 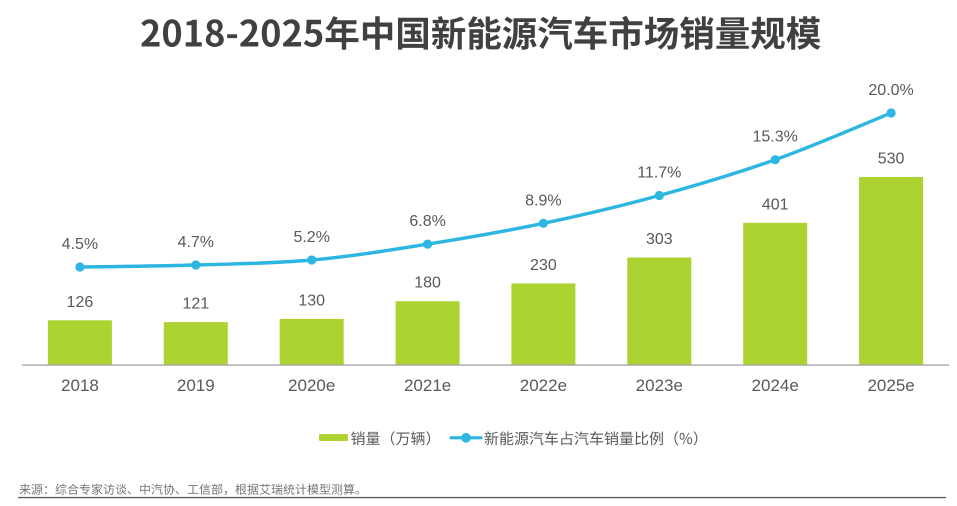 What do you see at coordinates (311, 237) in the screenshot?
I see `svg-text: 5.2%` at bounding box center [311, 237].